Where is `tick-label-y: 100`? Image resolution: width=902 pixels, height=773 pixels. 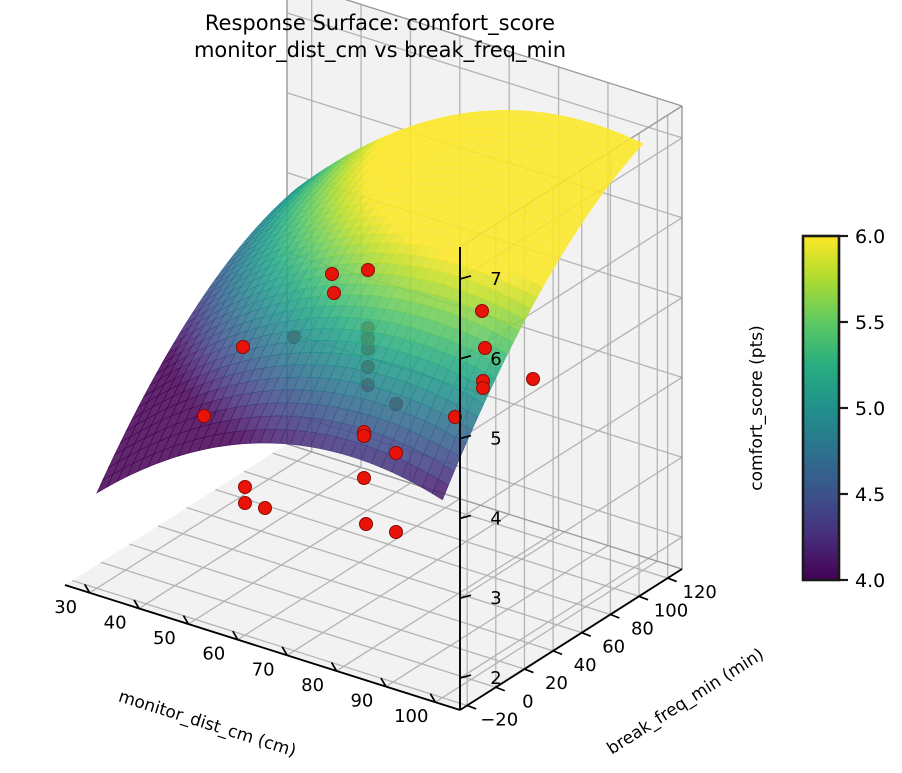
tick-label-y: 100 is located at coordinates (671, 610).